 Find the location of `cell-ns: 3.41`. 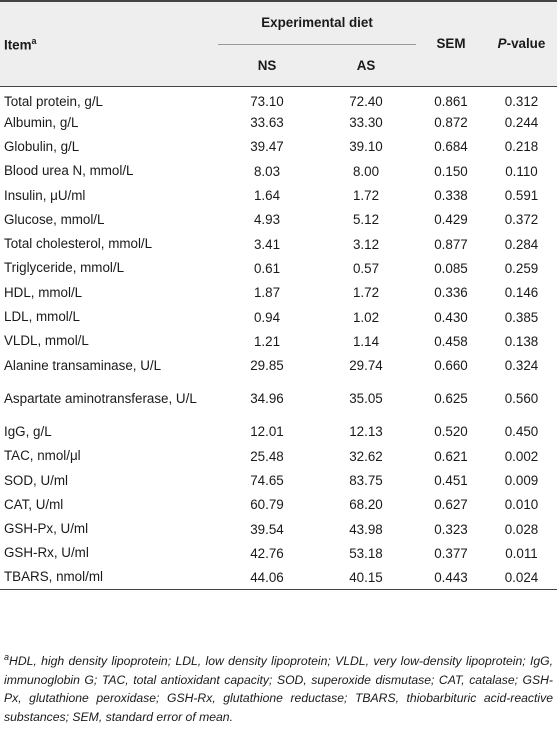

cell-ns: 3.41 is located at coordinates (267, 244).